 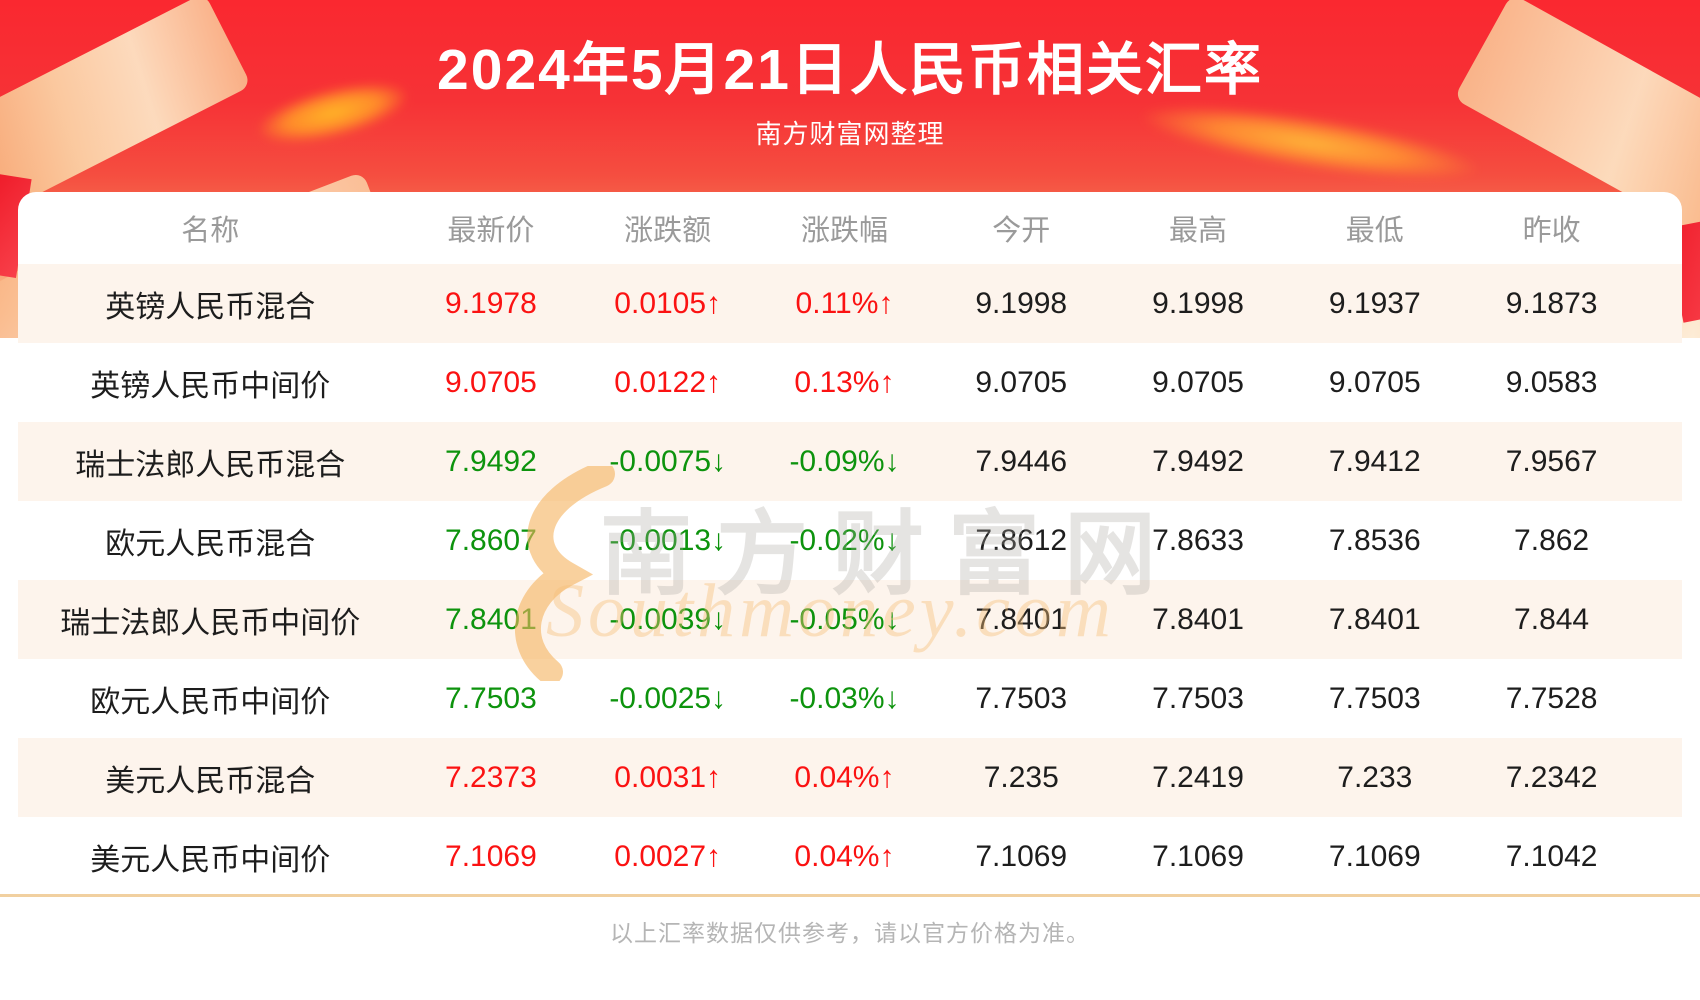 What do you see at coordinates (668, 461) in the screenshot?
I see `change-amount: -0.0075↓` at bounding box center [668, 461].